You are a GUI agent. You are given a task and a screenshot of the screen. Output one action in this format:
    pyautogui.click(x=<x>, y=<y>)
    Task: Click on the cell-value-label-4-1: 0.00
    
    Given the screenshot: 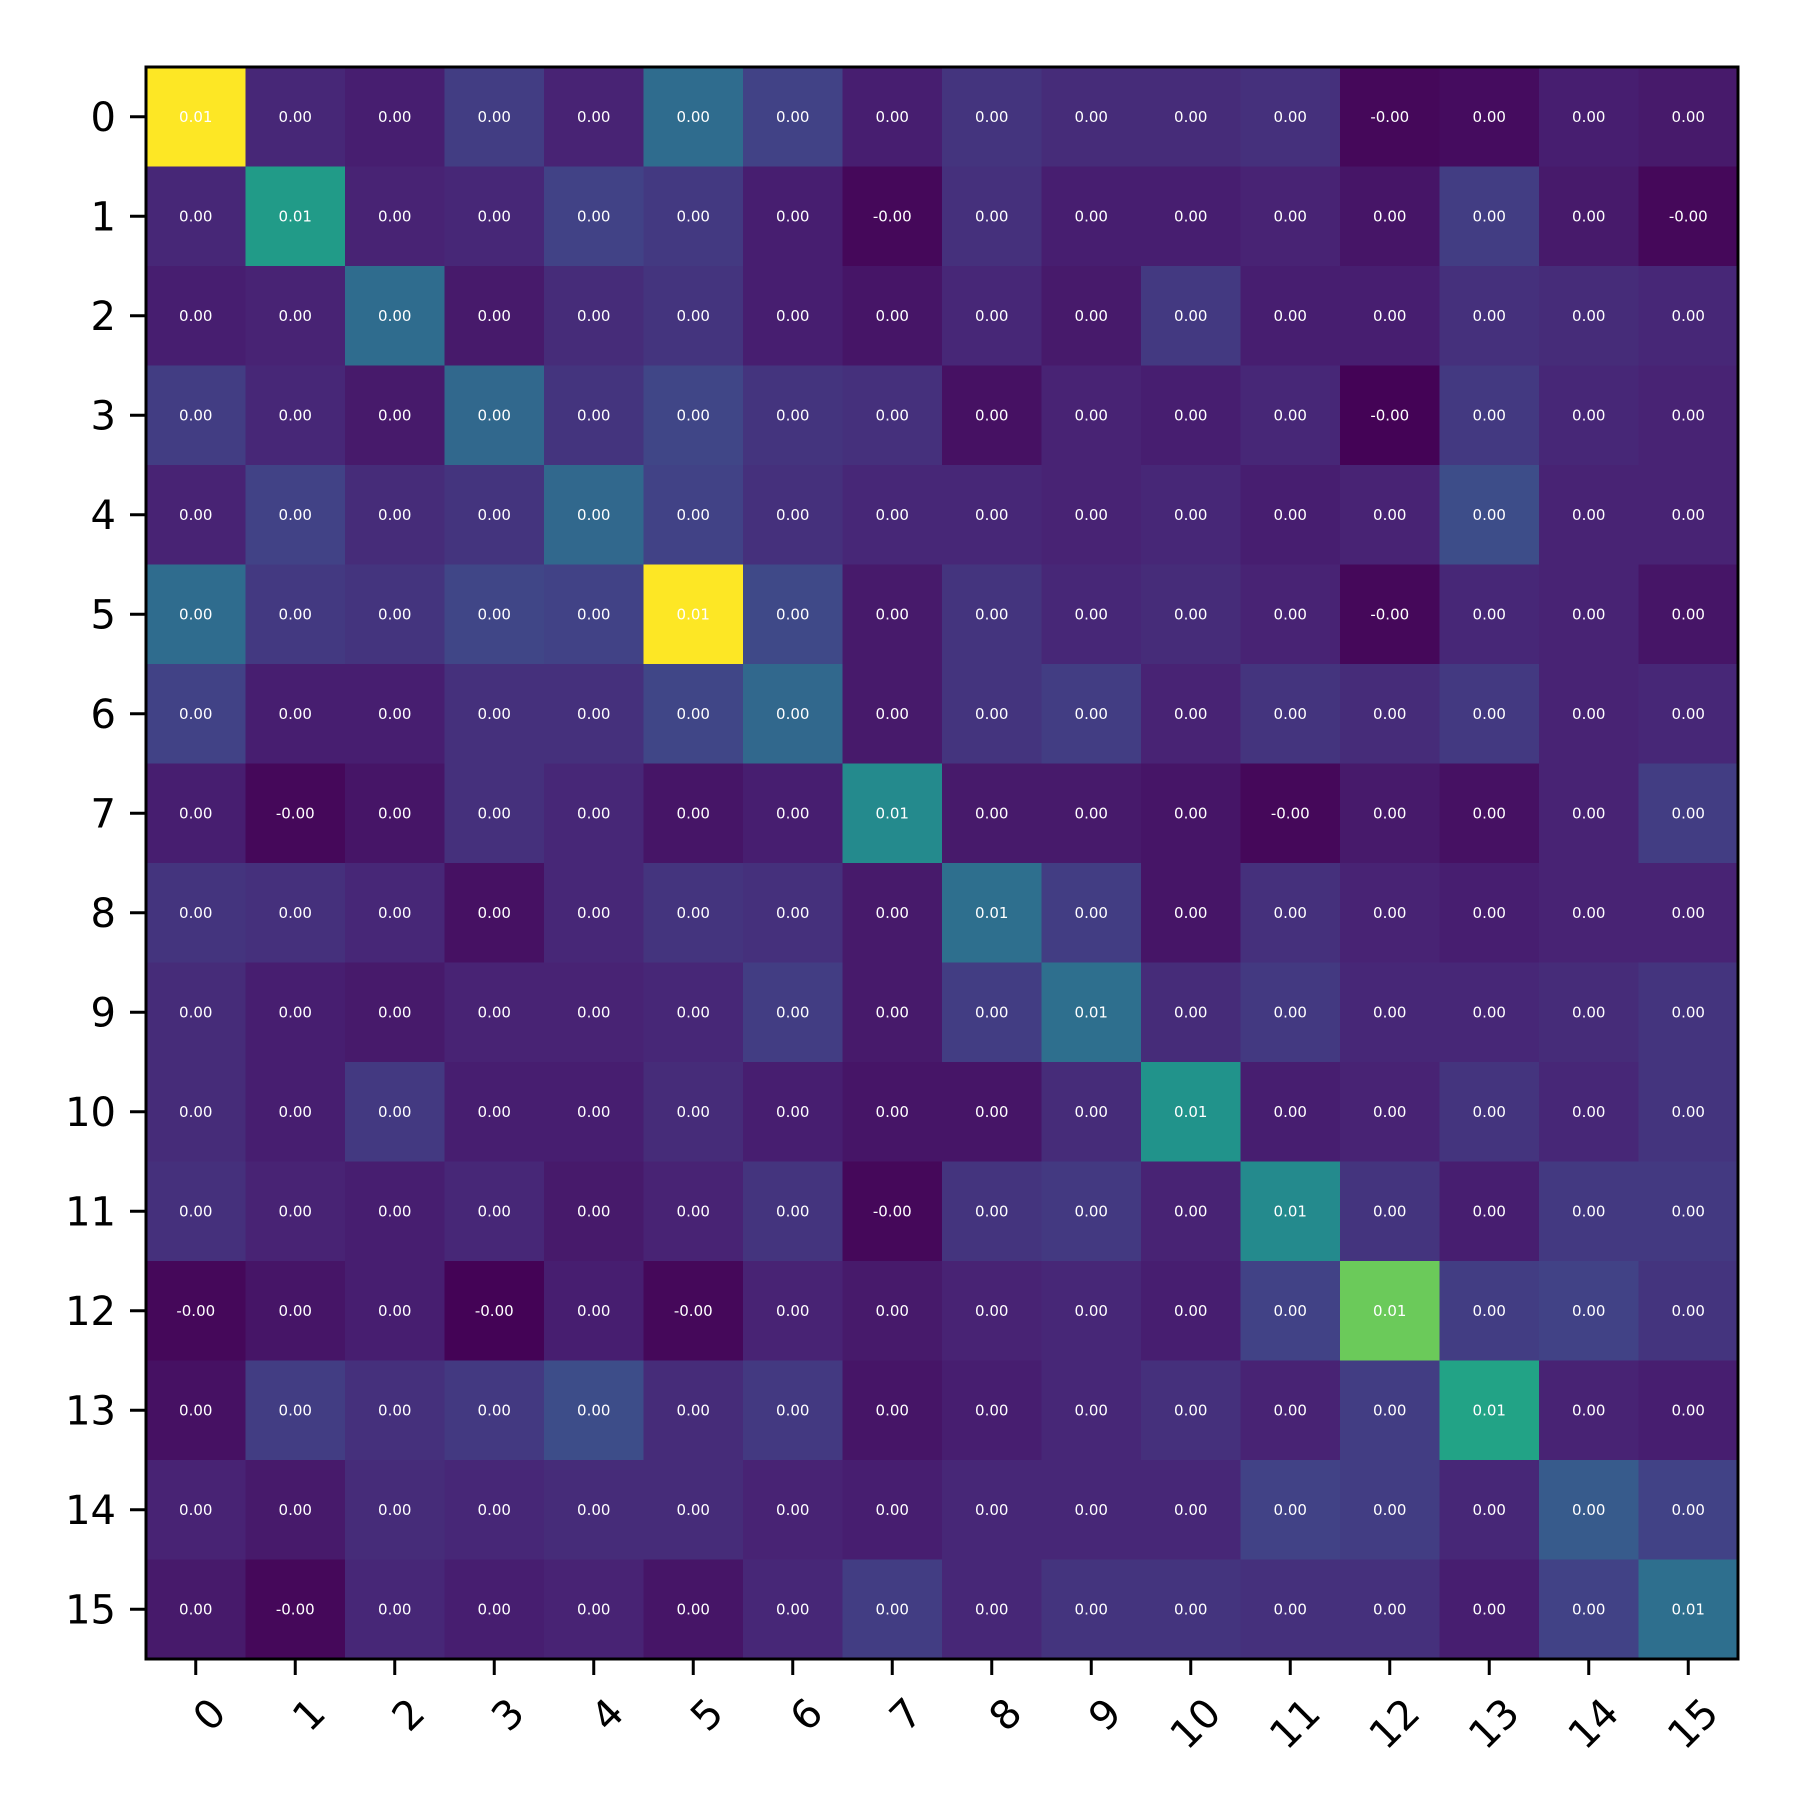 What is the action you would take?
    pyautogui.click(x=295, y=515)
    